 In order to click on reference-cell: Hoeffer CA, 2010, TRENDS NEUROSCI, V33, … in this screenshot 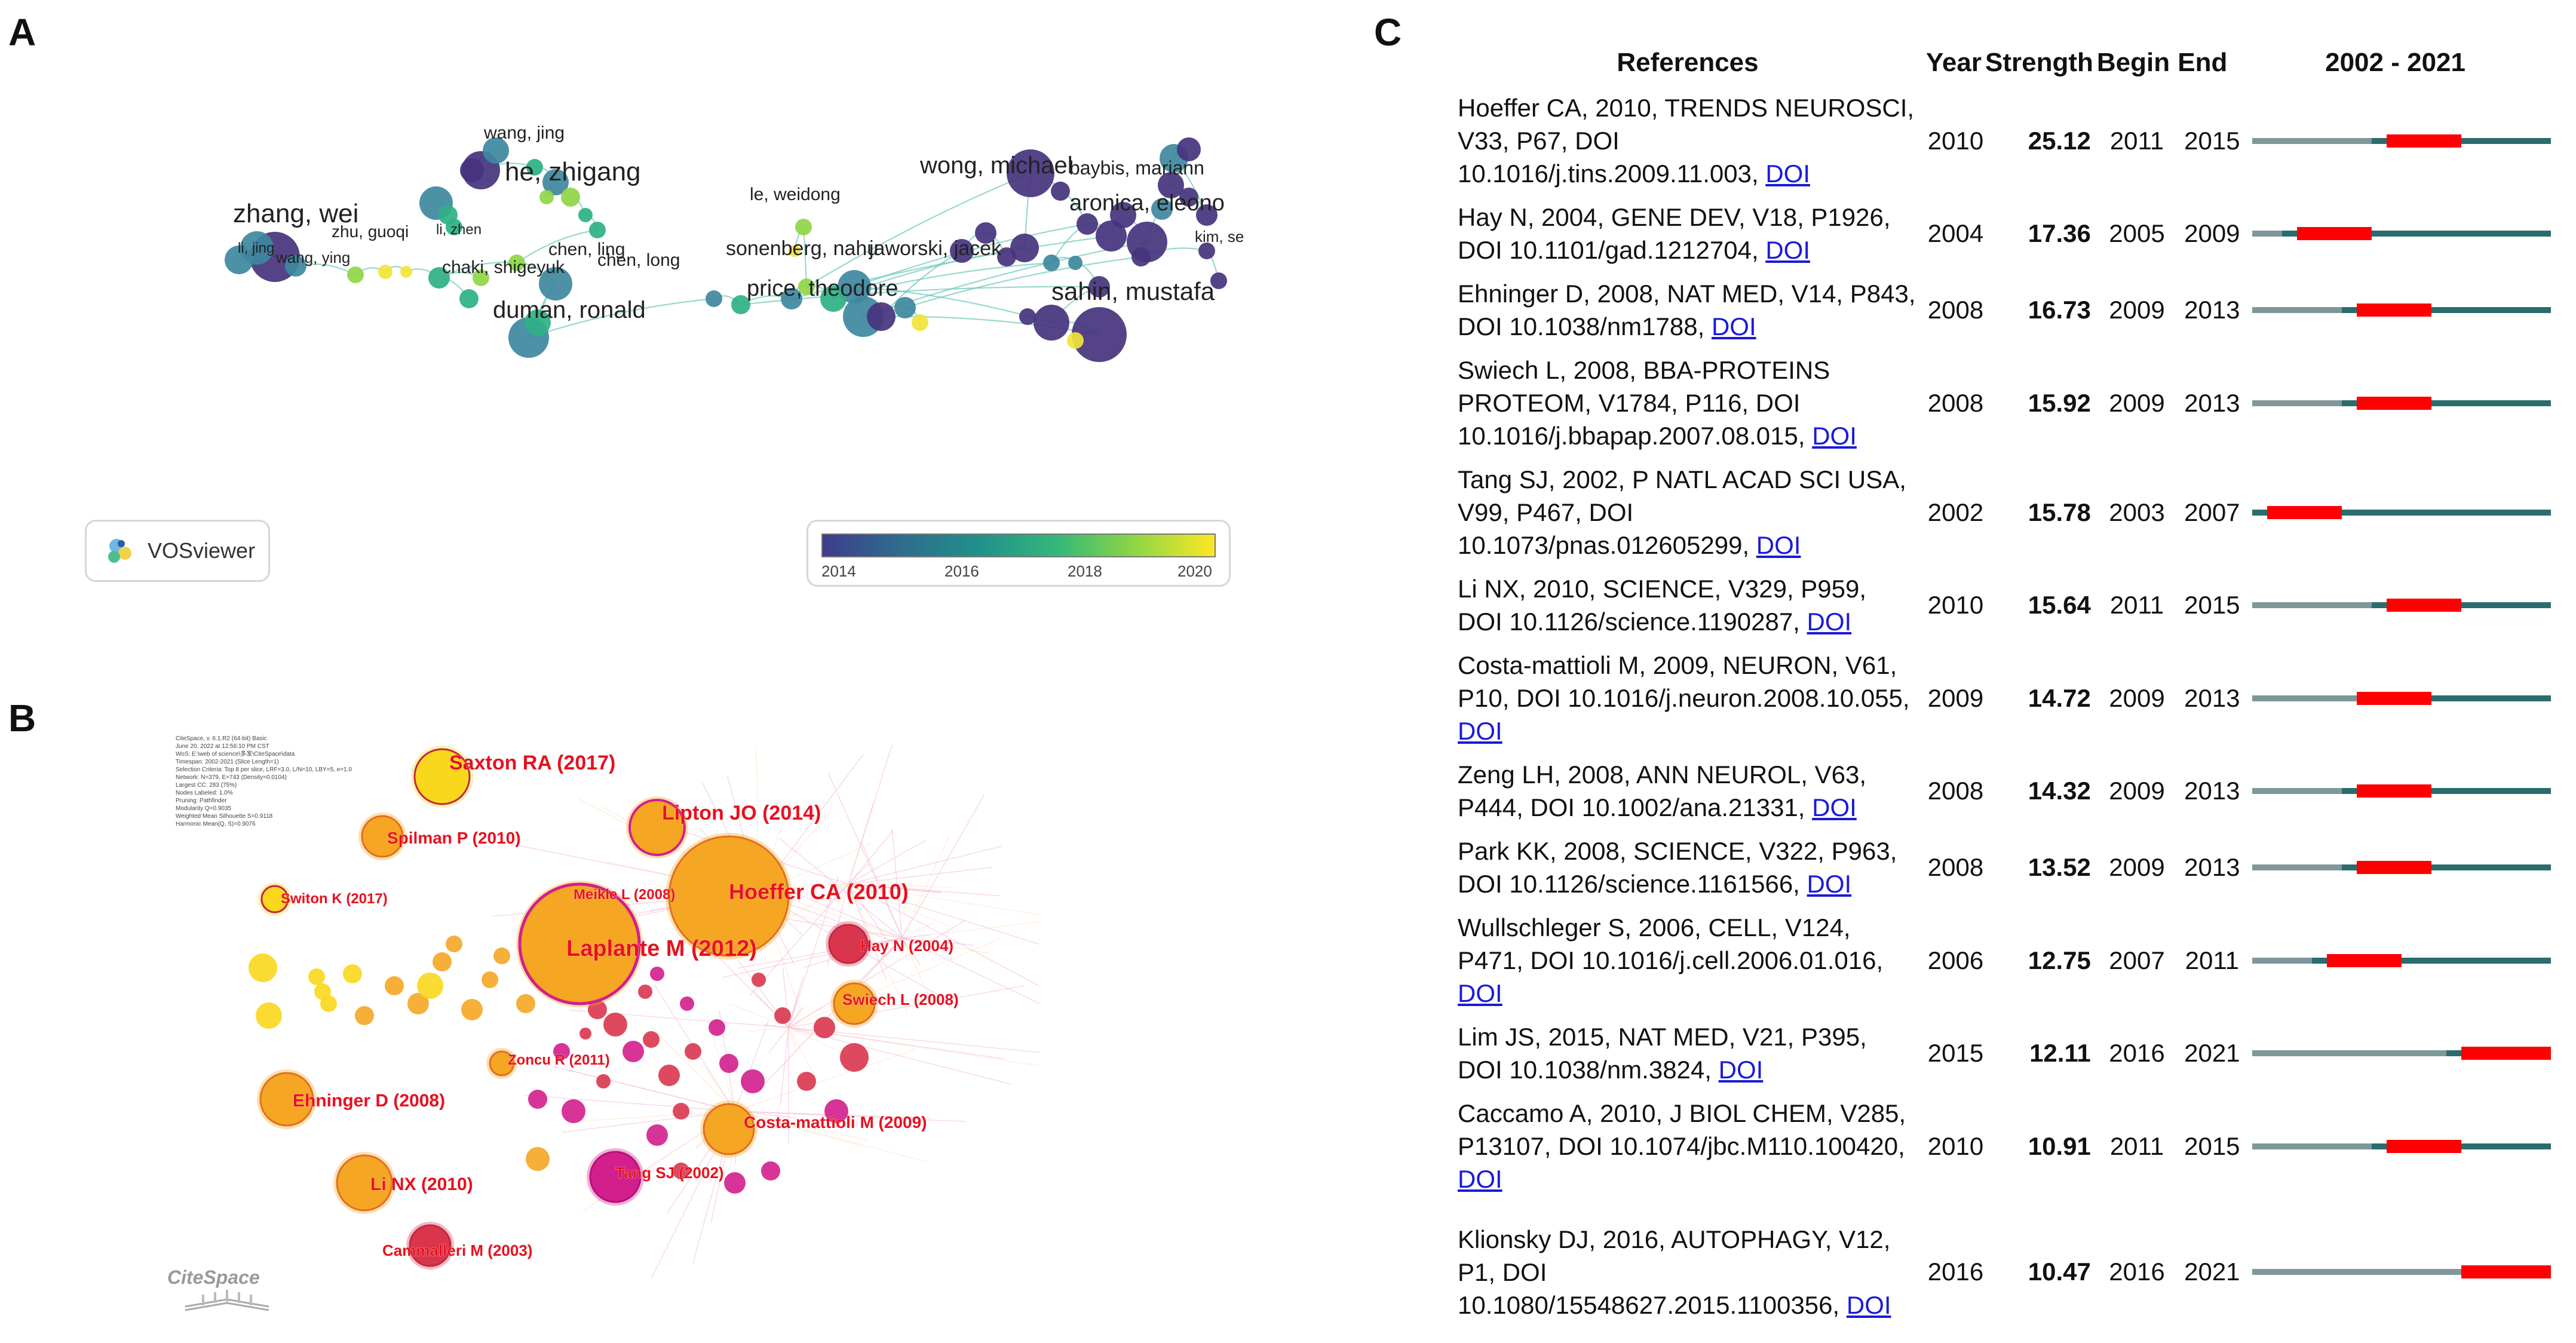, I will do `click(1688, 140)`.